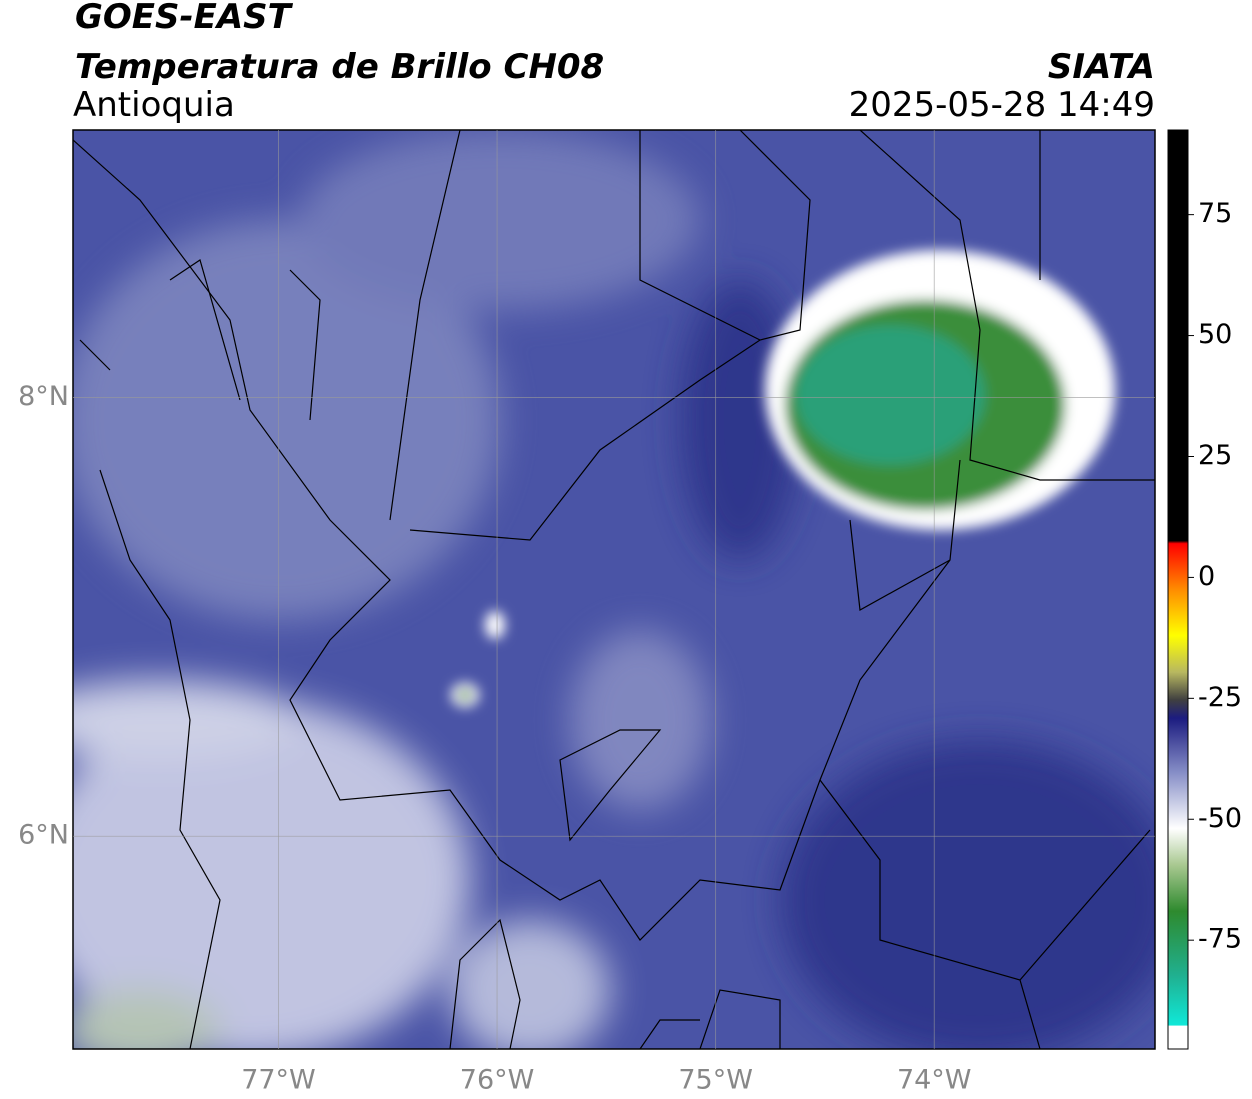 The image size is (1252, 1099). Describe the element at coordinates (278, 1080) in the screenshot. I see `x-tick-label: 77°W` at that location.